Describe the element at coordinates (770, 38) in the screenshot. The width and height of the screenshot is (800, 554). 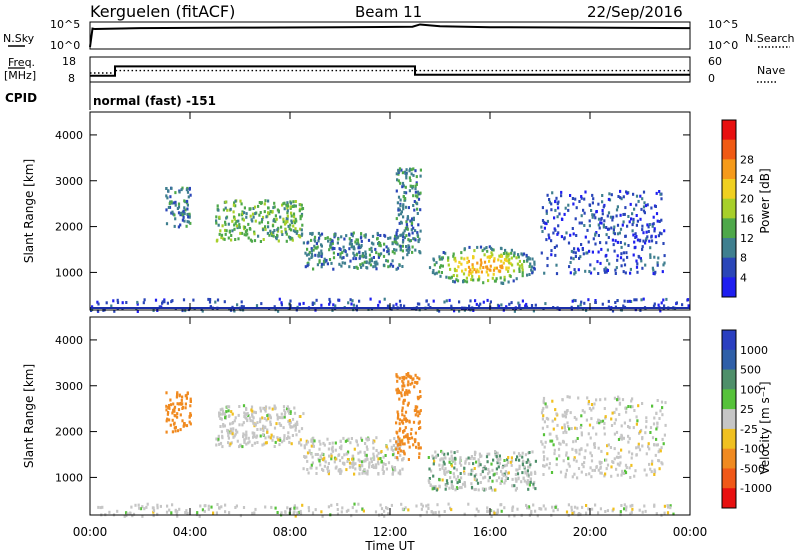
I see `nsearch-label: N.Search` at that location.